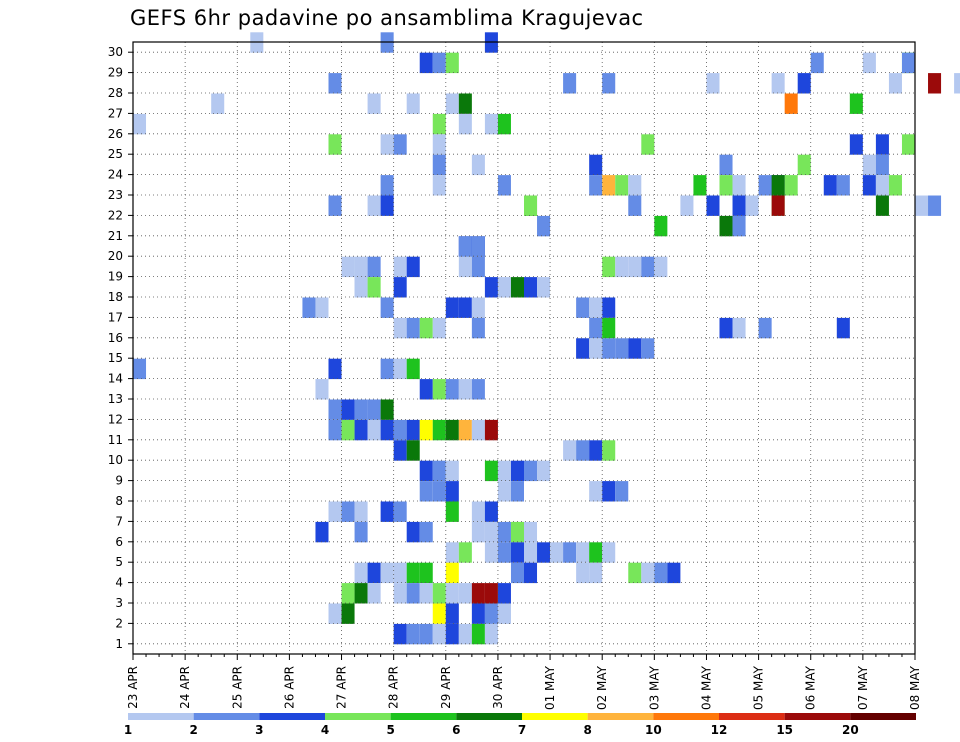  Describe the element at coordinates (394, 687) in the screenshot. I see `x-tick-label: 28 APR` at that location.